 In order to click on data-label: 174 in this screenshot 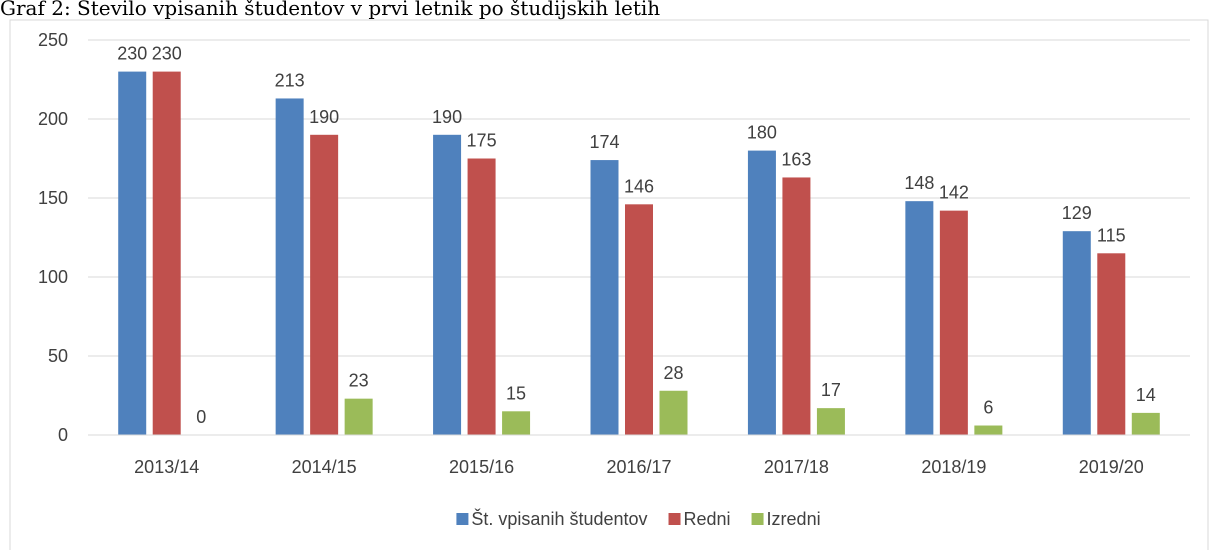, I will do `click(604, 142)`.